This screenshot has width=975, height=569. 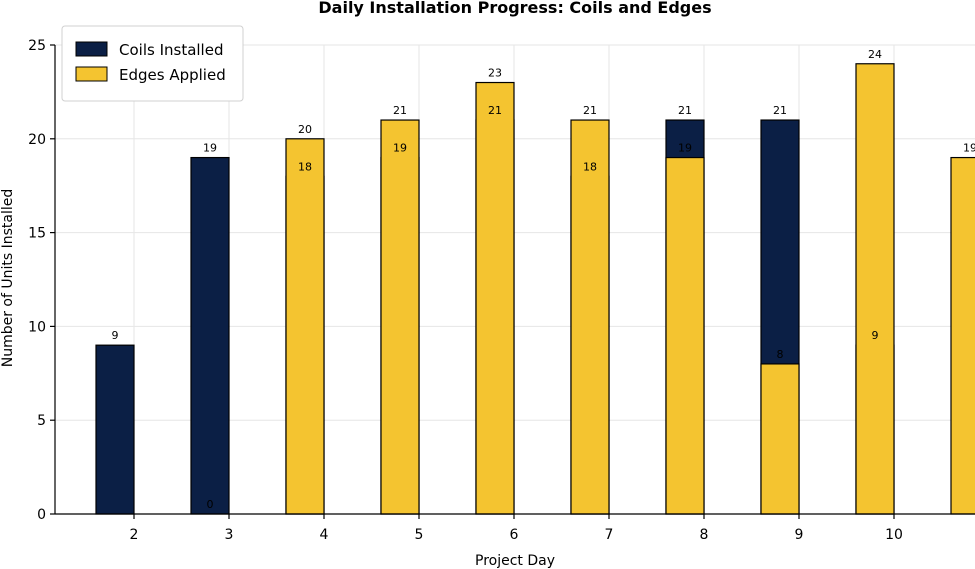 What do you see at coordinates (37, 46) in the screenshot?
I see `y-tick-label: 25` at bounding box center [37, 46].